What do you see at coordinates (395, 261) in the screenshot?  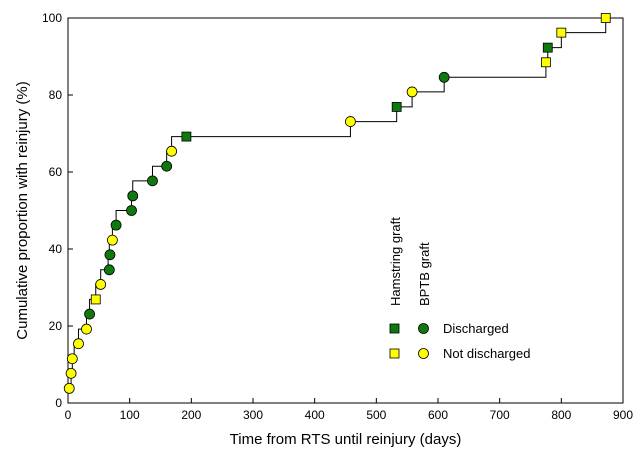 I see `legend-header-hamstring: Hamstring graft` at bounding box center [395, 261].